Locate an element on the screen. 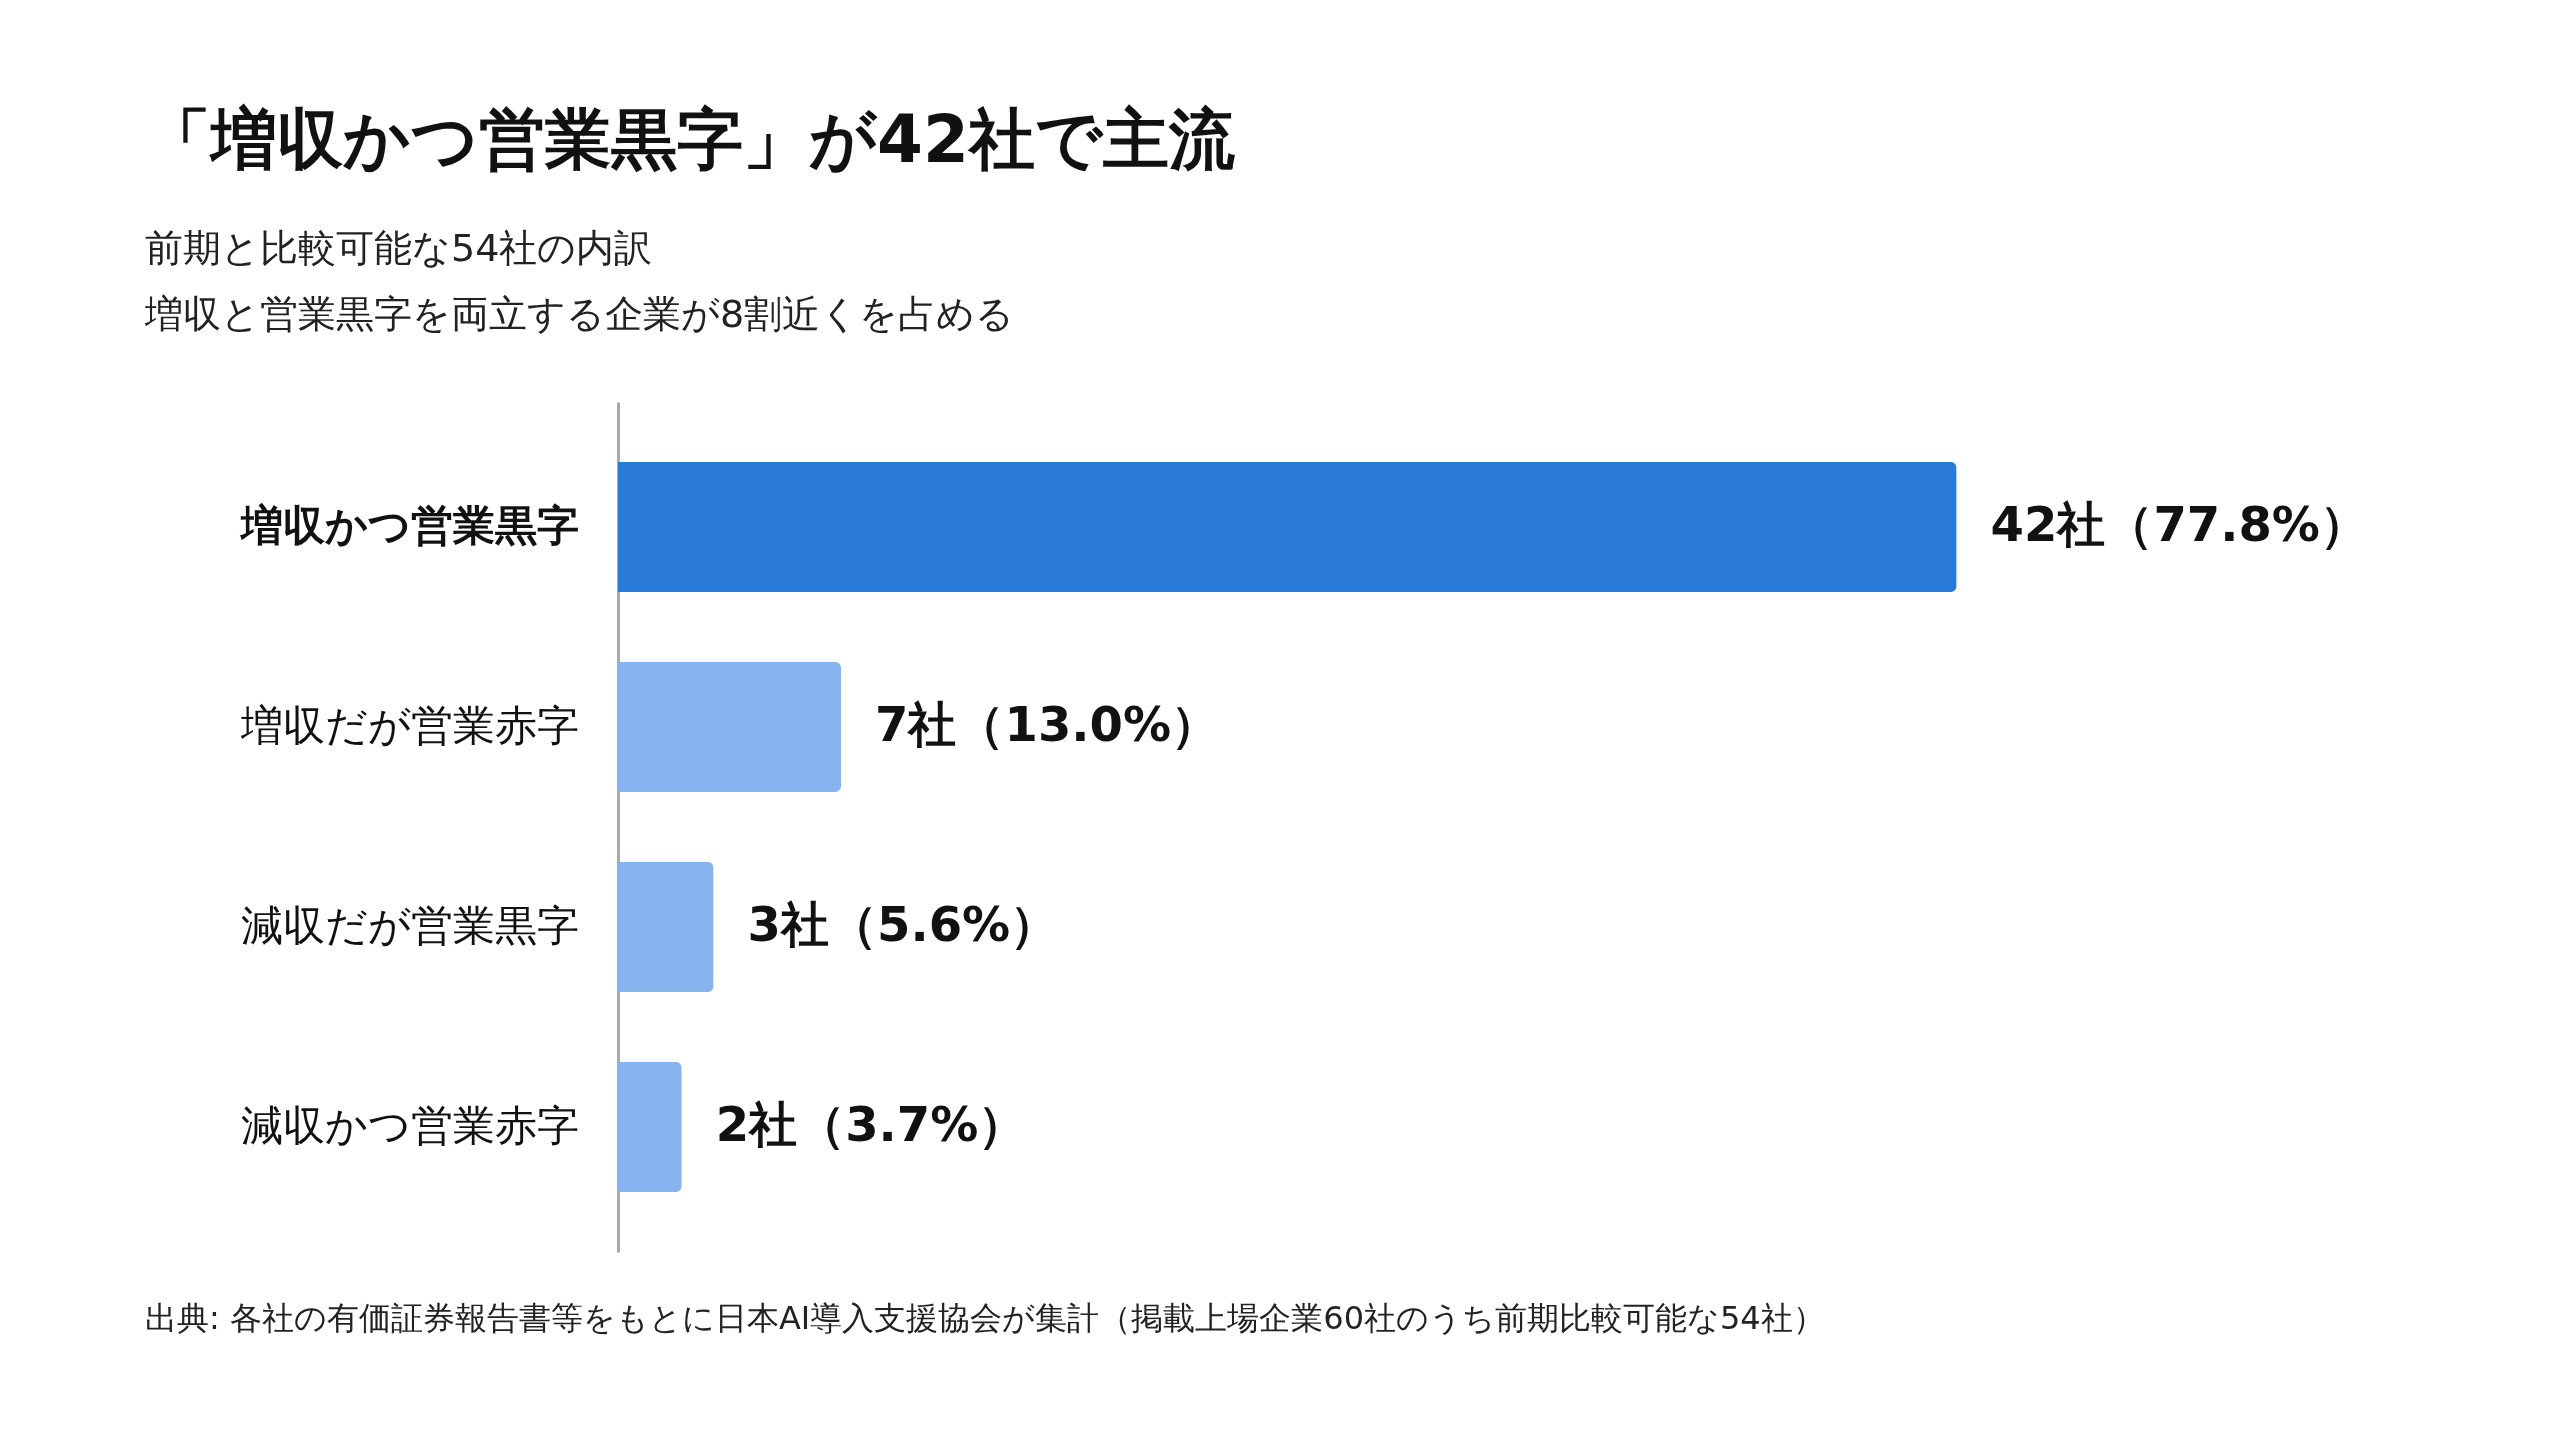 This screenshot has width=2560, height=1440. y-tick-label: 減収かつ営業赤字 is located at coordinates (409, 1125).